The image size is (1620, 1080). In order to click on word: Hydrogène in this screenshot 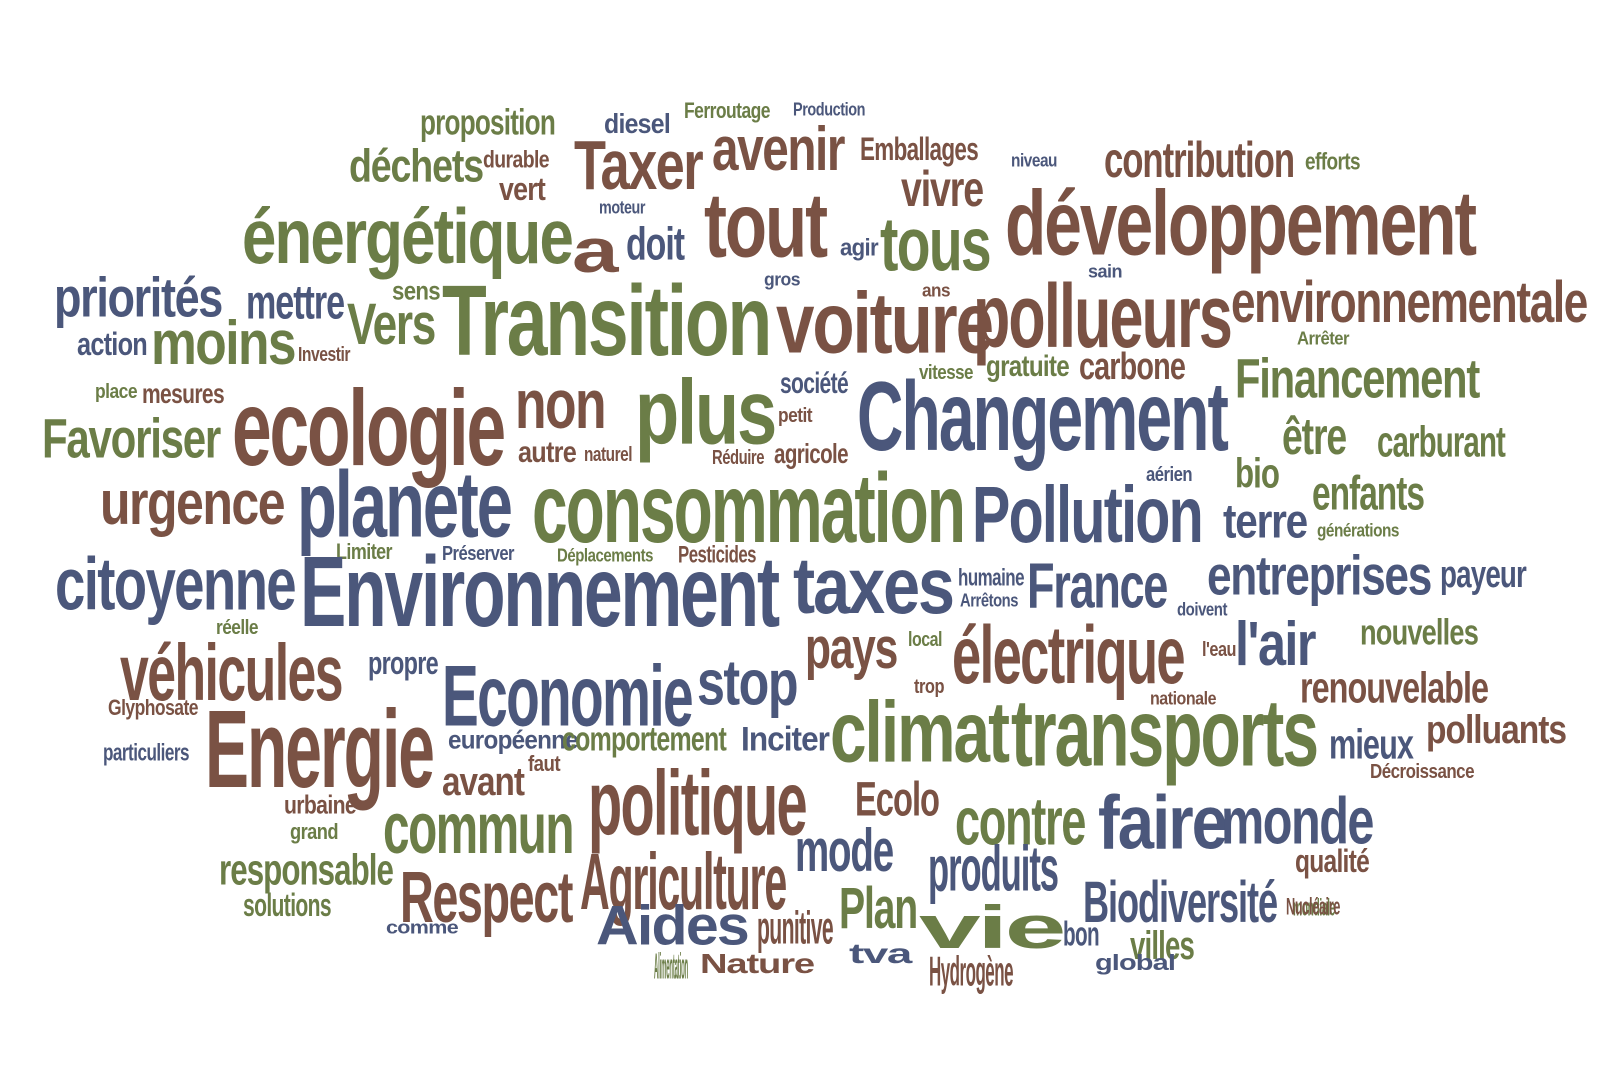, I will do `click(971, 971)`.